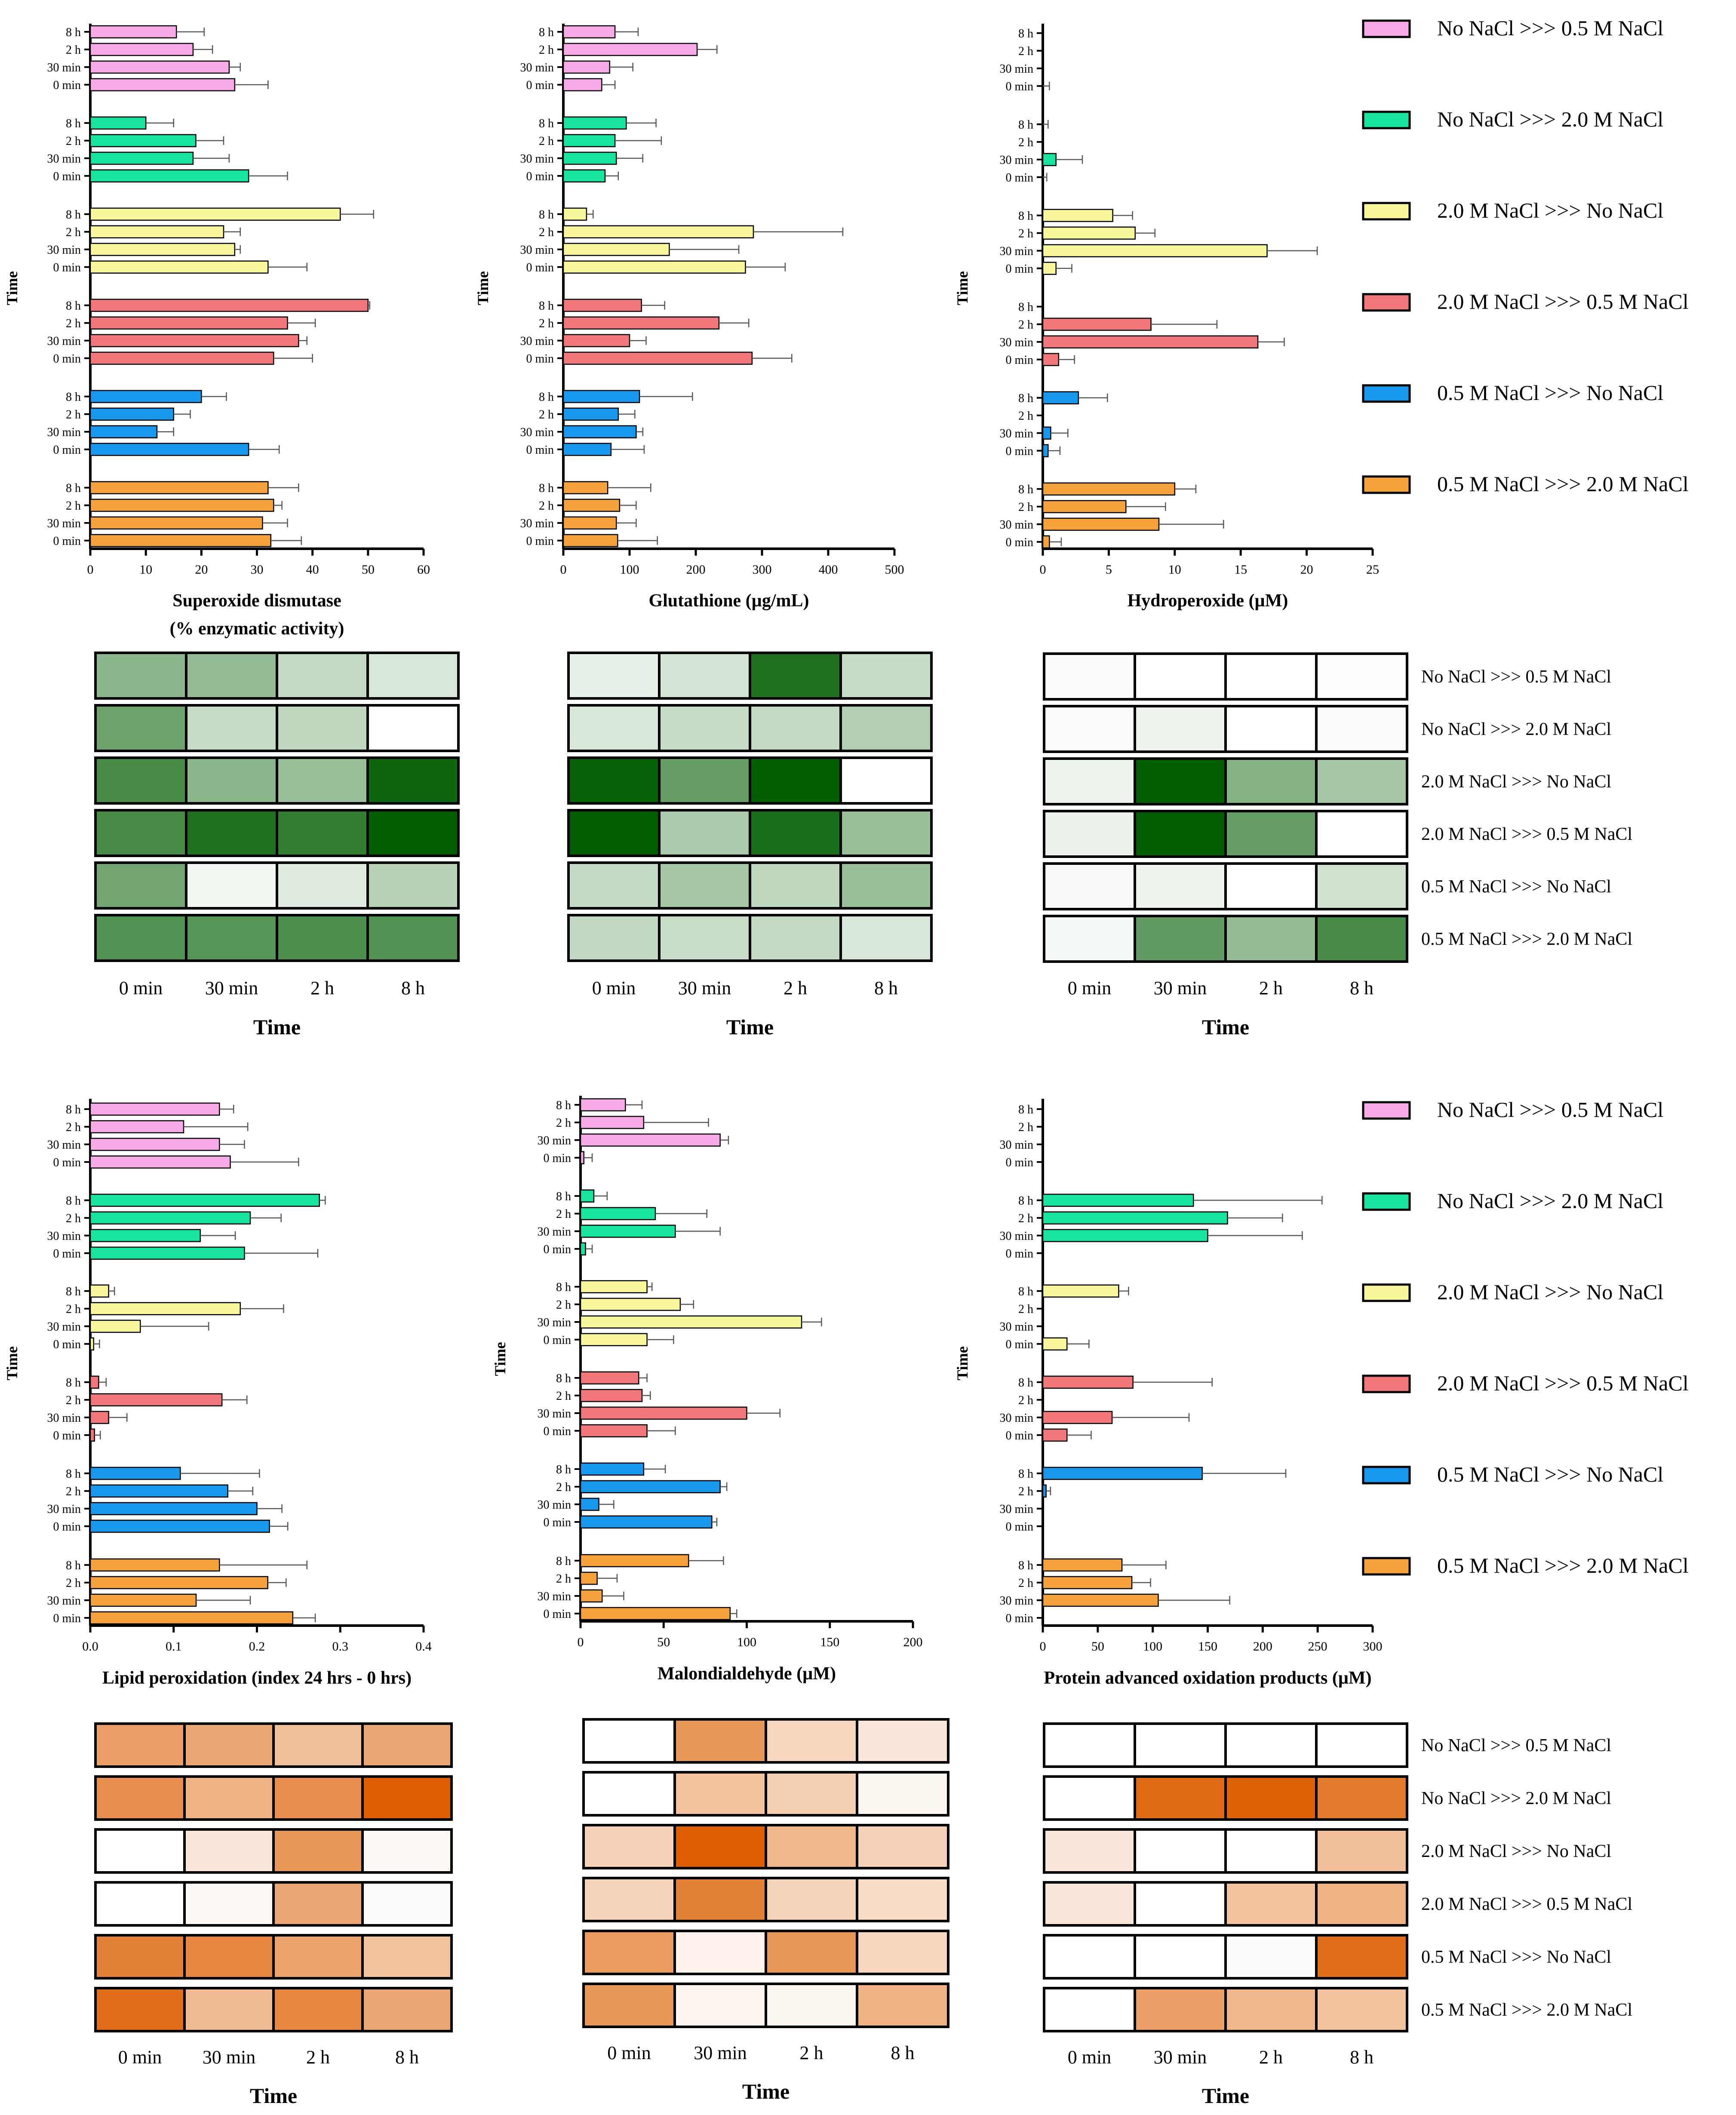 This screenshot has height=2115, width=1736. What do you see at coordinates (1362, 2057) in the screenshot?
I see `heatmap-col-label: 8 h` at bounding box center [1362, 2057].